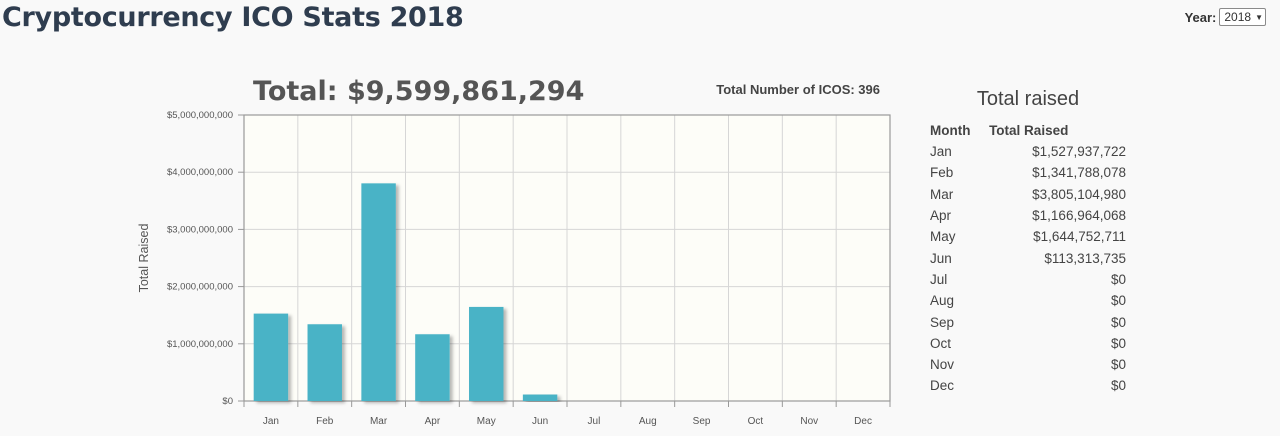 Image resolution: width=1280 pixels, height=436 pixels. Describe the element at coordinates (950, 130) in the screenshot. I see `table-header-month: Month` at that location.